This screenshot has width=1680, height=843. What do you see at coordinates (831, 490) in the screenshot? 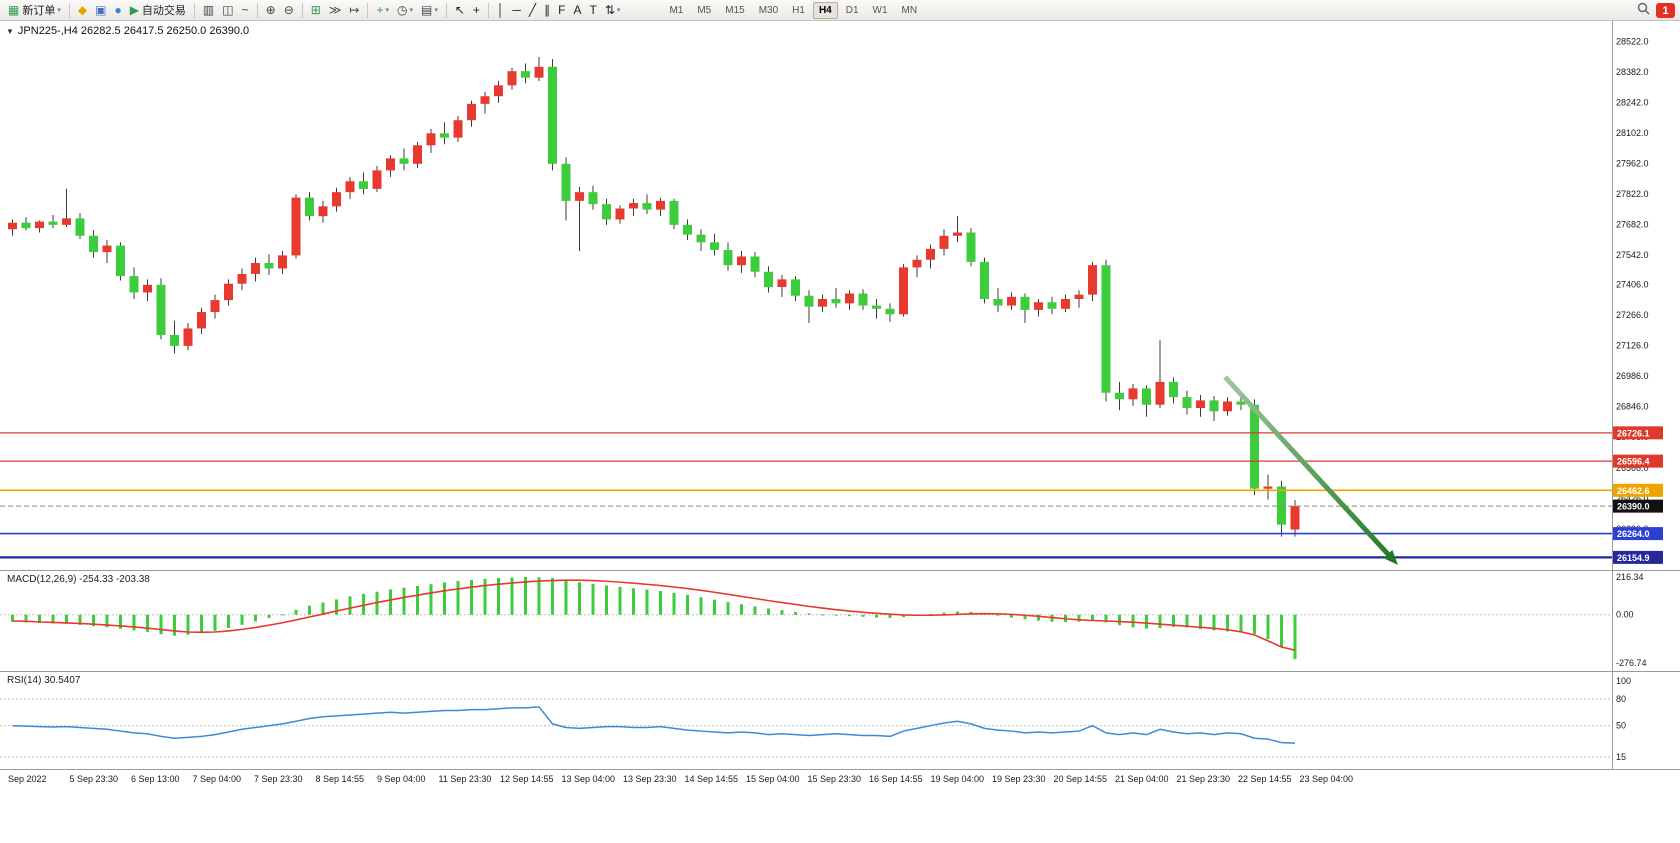
I see `hline-26462.6: 26462.6` at bounding box center [831, 490].